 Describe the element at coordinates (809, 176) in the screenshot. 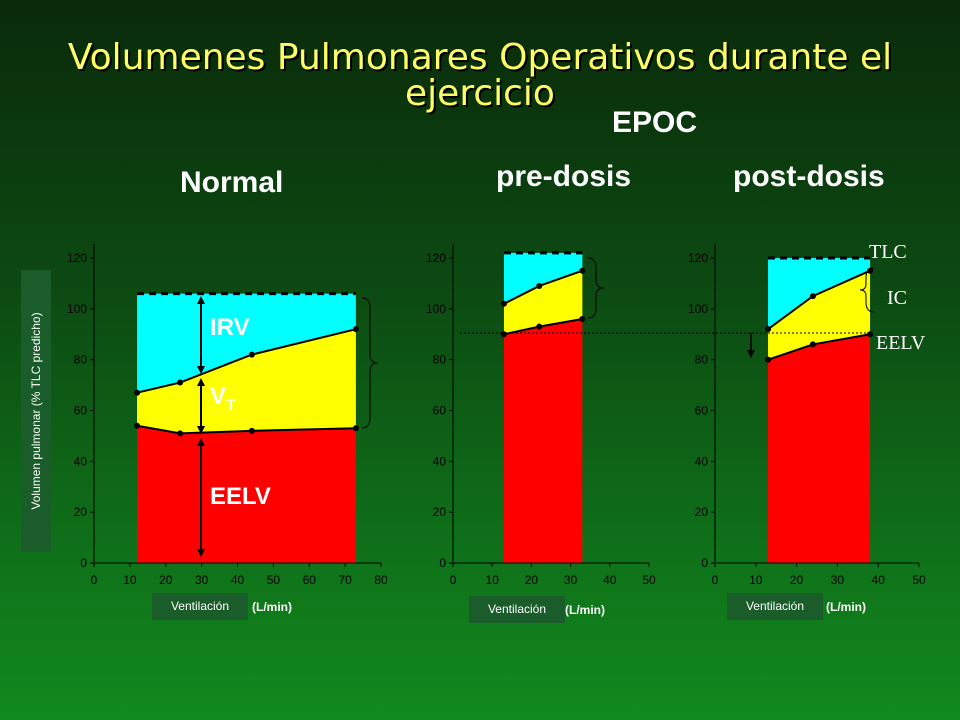

I see `post-dosis-label: post-dosis` at that location.